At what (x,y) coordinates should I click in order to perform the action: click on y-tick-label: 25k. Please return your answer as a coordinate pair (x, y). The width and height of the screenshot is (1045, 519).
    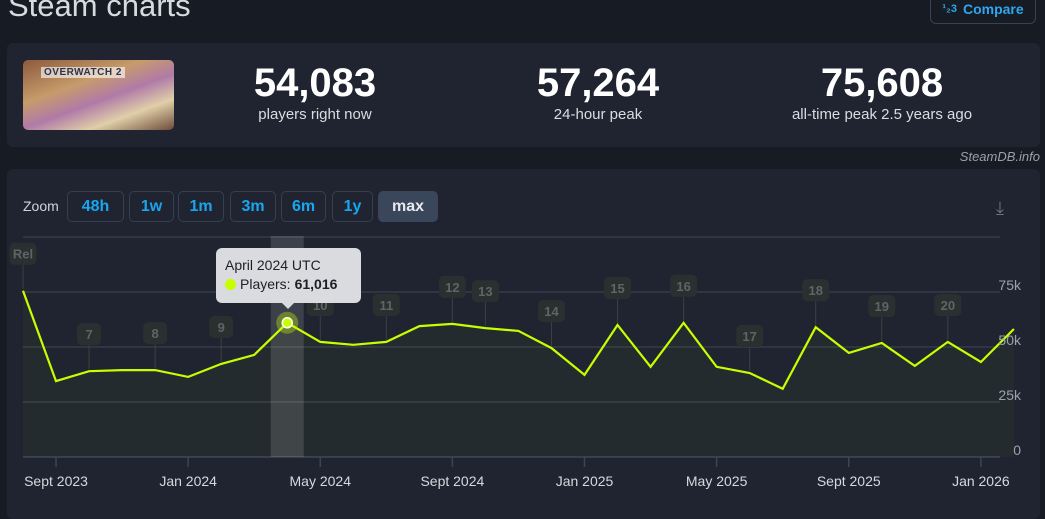
    Looking at the image, I should click on (1010, 395).